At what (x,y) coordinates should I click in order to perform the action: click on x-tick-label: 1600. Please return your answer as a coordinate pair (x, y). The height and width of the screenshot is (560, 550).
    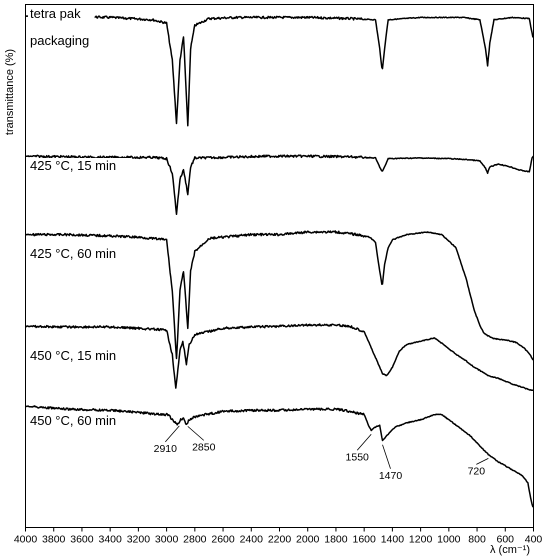
    Looking at the image, I should click on (364, 540).